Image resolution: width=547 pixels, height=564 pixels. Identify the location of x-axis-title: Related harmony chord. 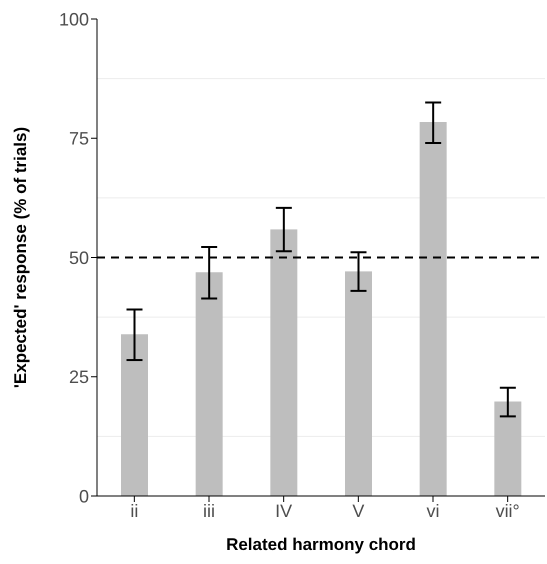
(321, 544).